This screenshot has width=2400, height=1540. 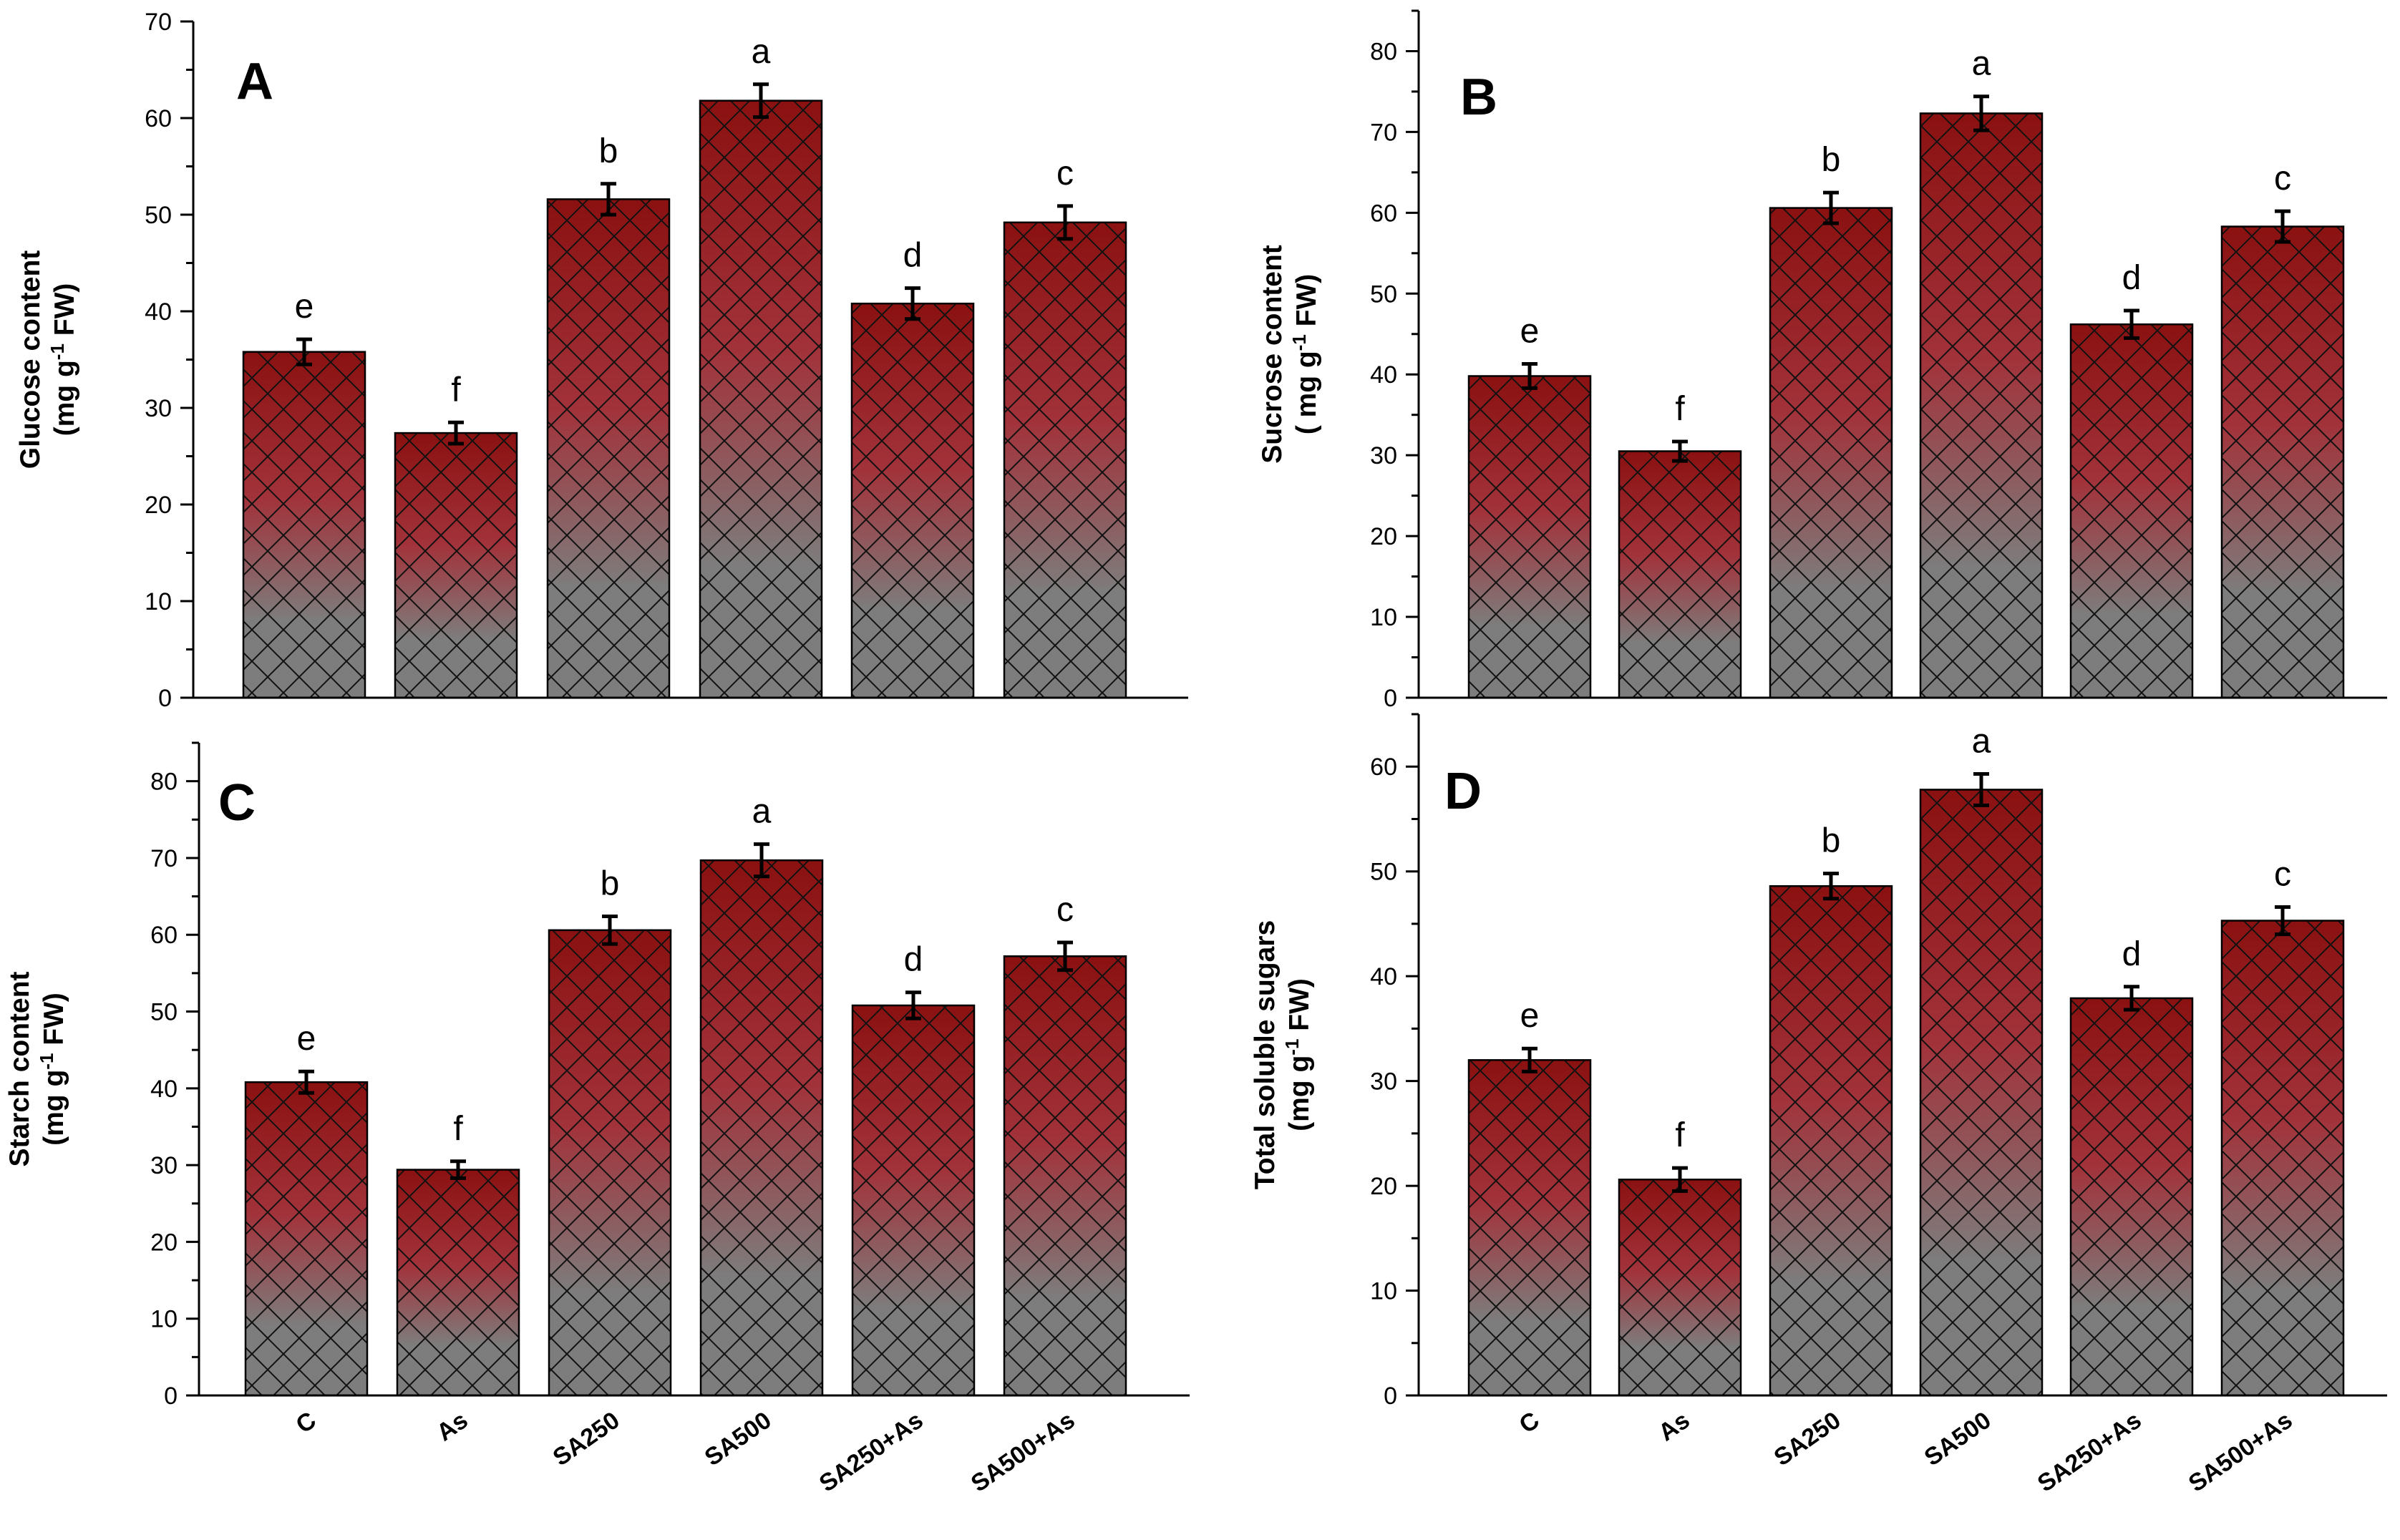 What do you see at coordinates (1282, 1054) in the screenshot?
I see `y-axis-title: Total soluble sugars (mg g-1 FW)` at bounding box center [1282, 1054].